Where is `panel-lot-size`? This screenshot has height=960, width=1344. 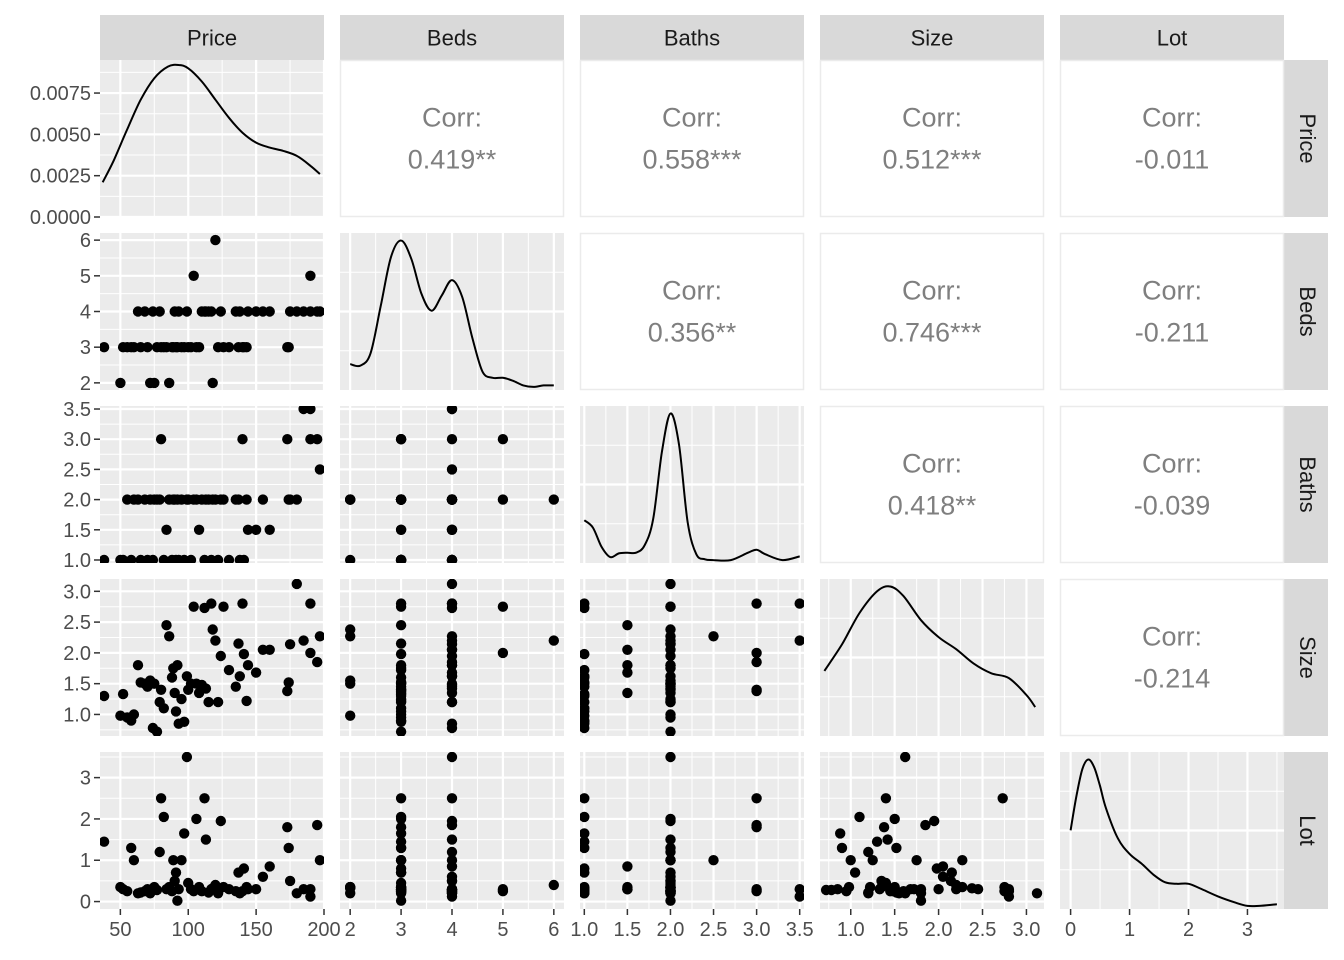 panel-lot-size is located at coordinates (932, 830).